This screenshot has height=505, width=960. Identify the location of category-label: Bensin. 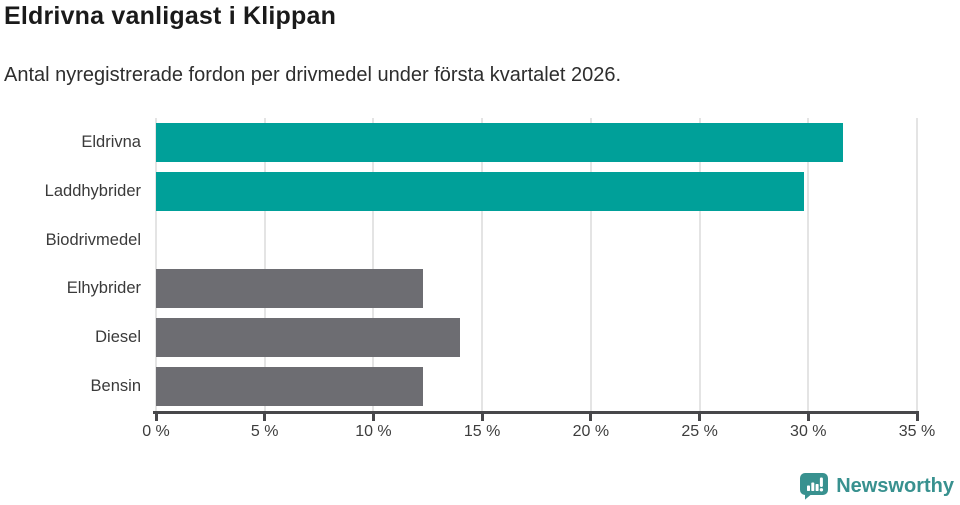
(115, 386).